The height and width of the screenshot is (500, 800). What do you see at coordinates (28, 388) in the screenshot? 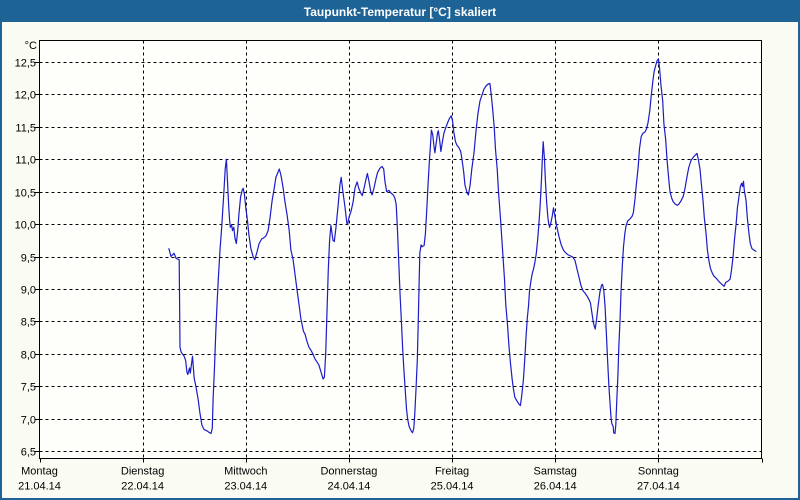
I see `y-tick-label: 7,5` at bounding box center [28, 388].